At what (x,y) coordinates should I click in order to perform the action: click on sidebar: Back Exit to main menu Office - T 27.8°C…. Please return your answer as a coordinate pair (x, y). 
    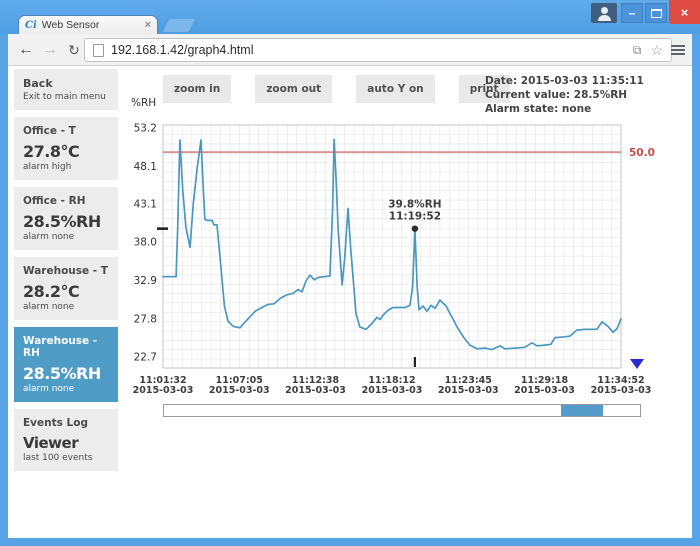
    Looking at the image, I should click on (66, 273).